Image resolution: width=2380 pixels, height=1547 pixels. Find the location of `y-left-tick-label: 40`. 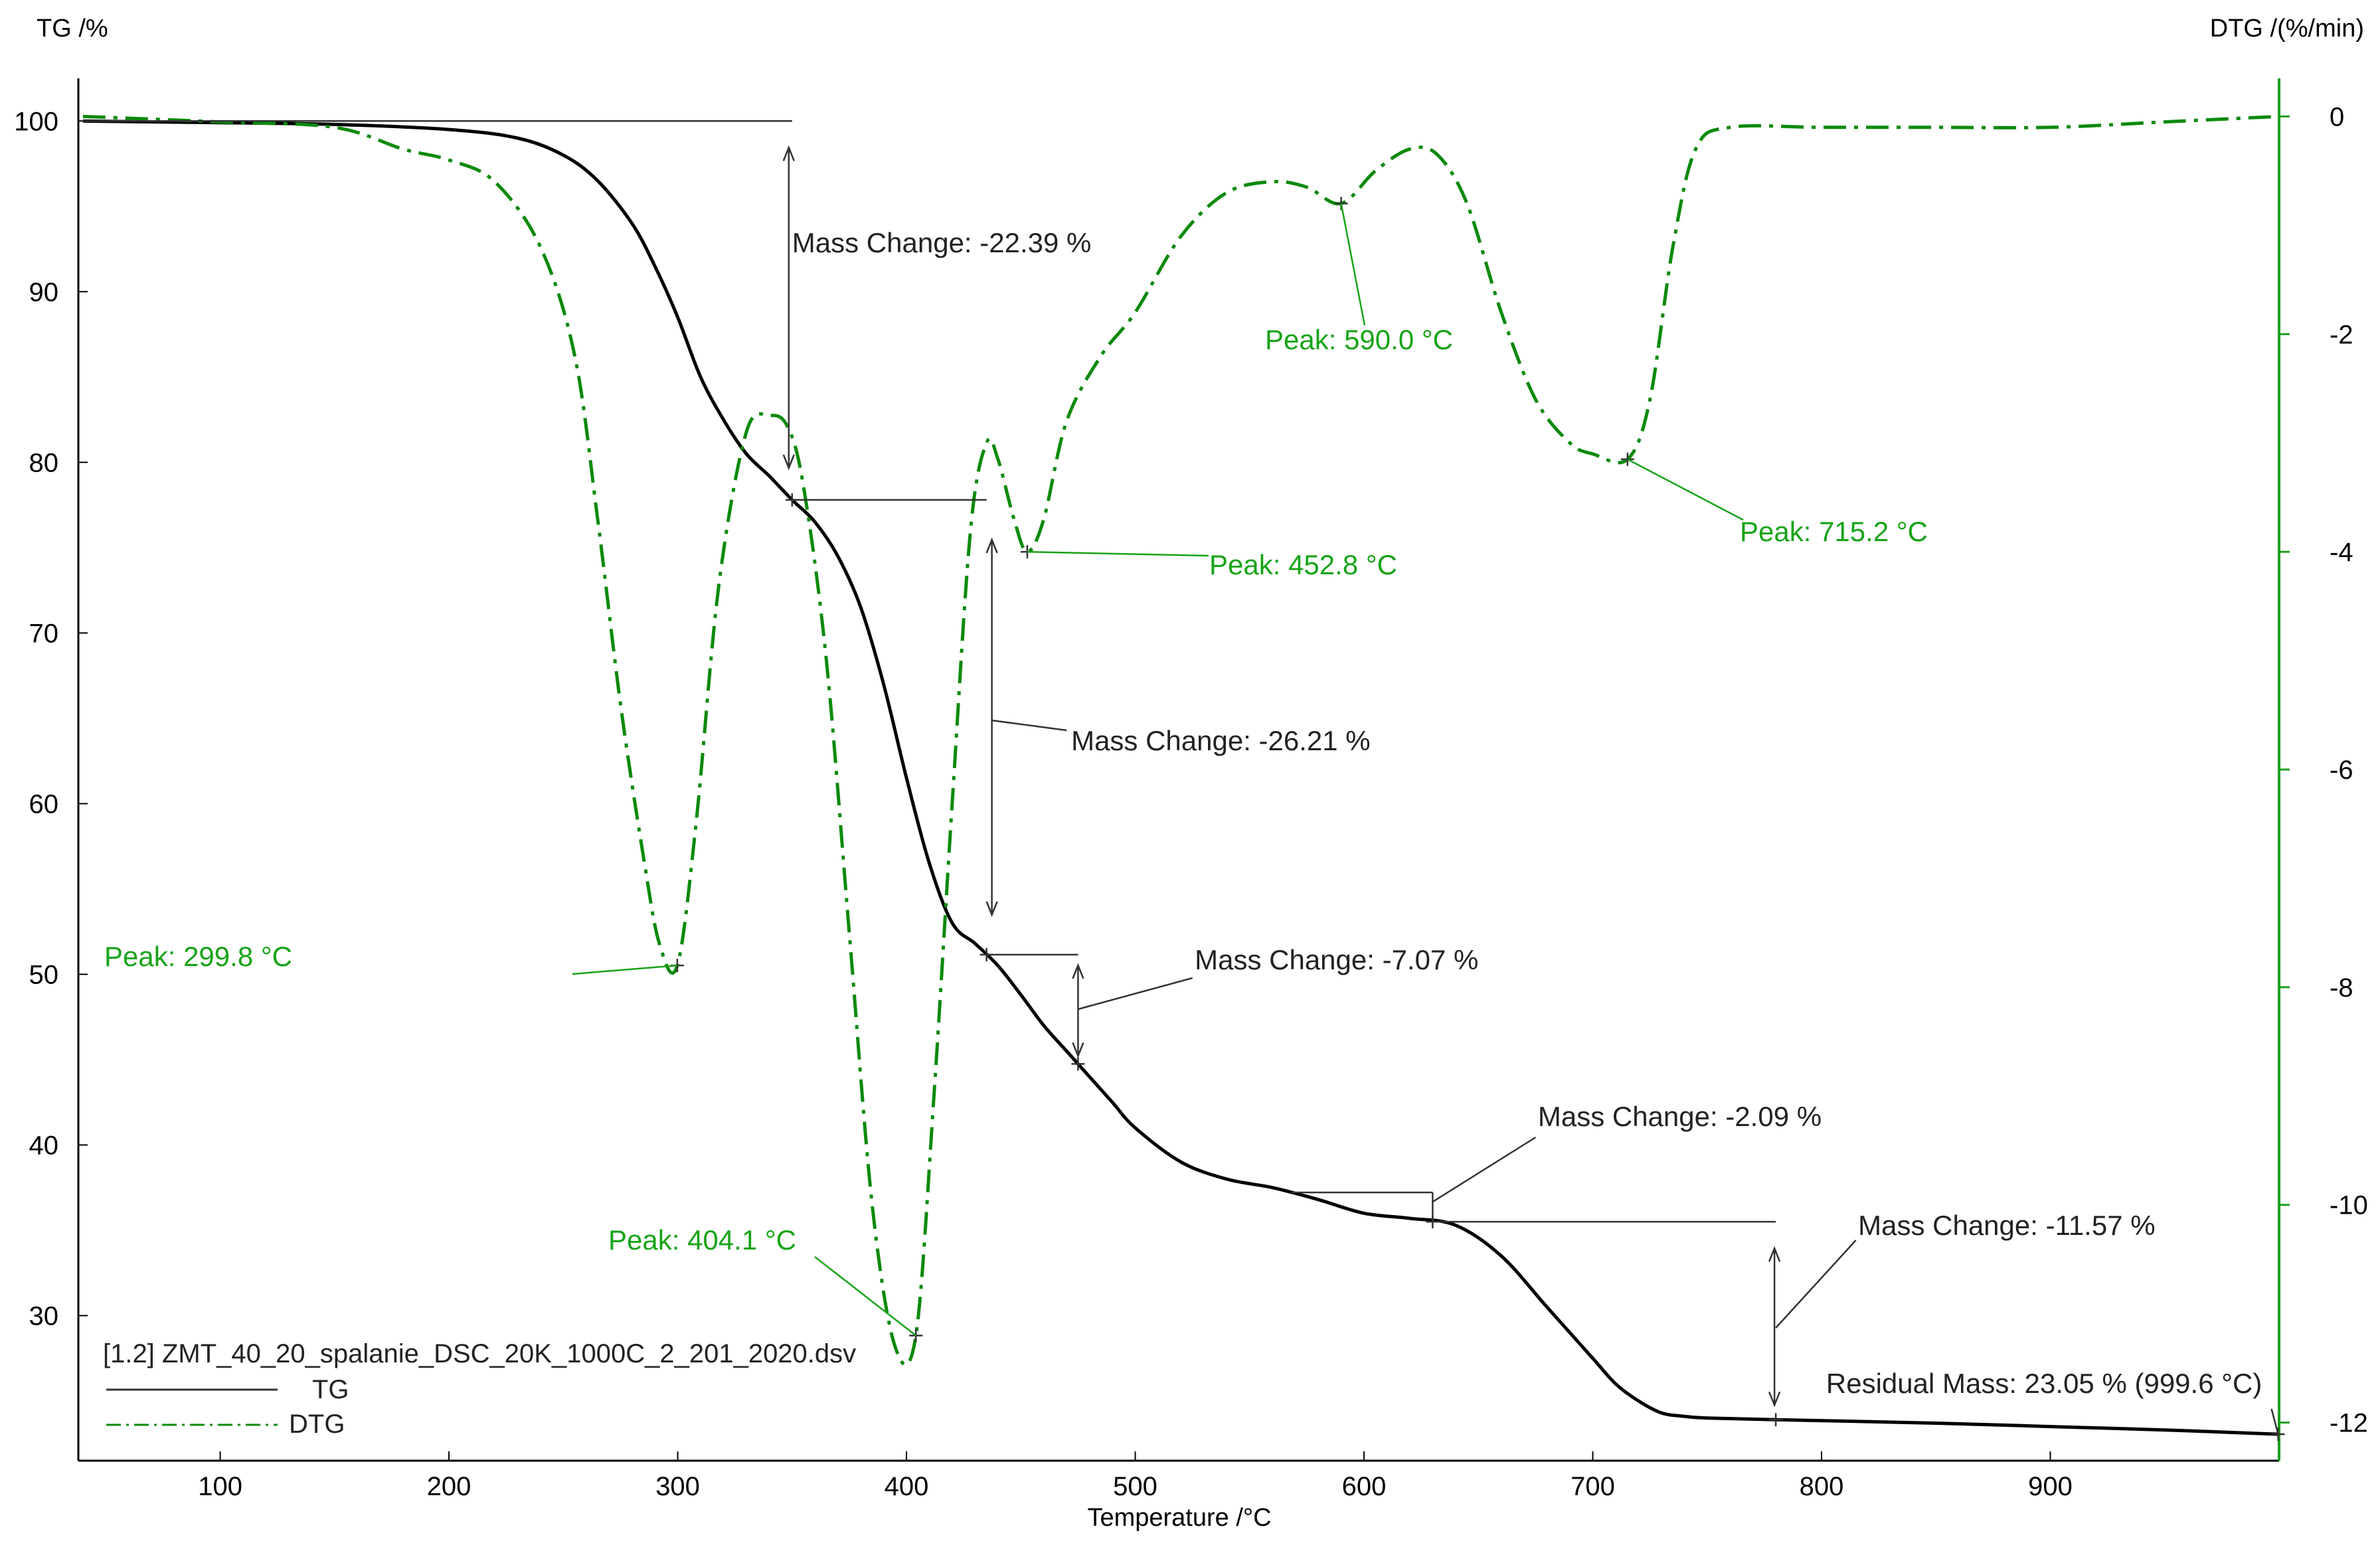

y-left-tick-label: 40 is located at coordinates (44, 1145).